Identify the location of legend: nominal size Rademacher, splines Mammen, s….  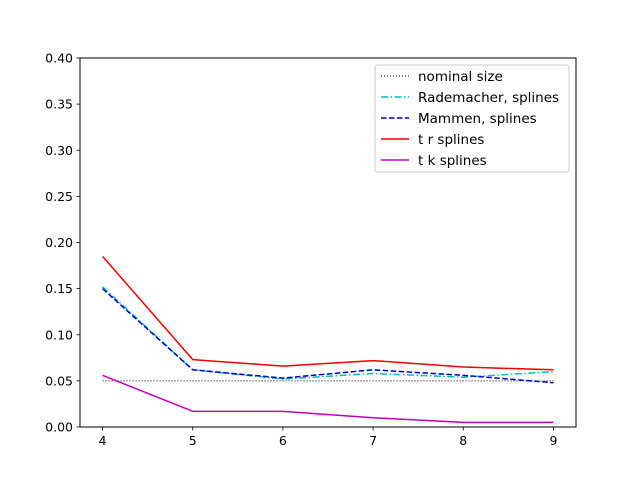
(472, 118).